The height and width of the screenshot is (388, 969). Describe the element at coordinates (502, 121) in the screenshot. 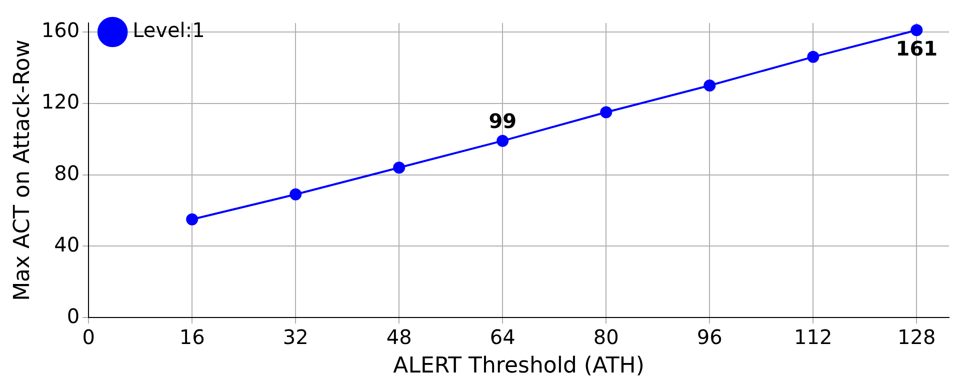

I see `data-label: 99` at that location.